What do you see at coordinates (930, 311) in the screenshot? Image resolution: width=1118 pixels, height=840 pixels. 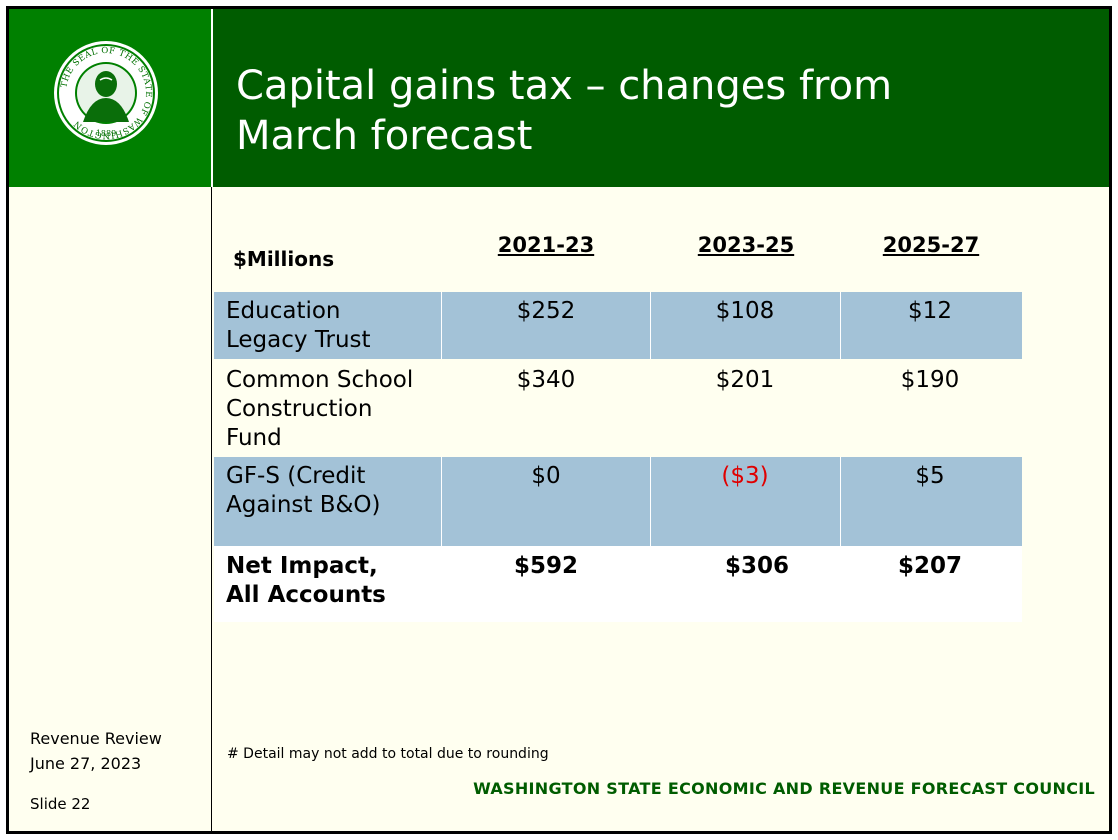 I see `value-cell: $12` at bounding box center [930, 311].